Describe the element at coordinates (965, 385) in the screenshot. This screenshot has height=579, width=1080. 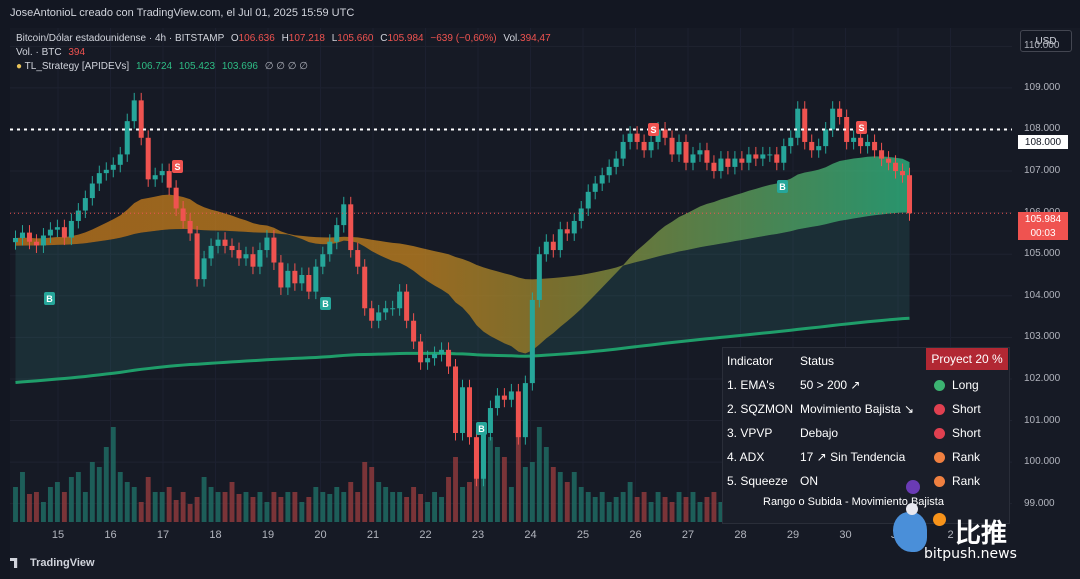
I see `indicator-signal: Long` at that location.